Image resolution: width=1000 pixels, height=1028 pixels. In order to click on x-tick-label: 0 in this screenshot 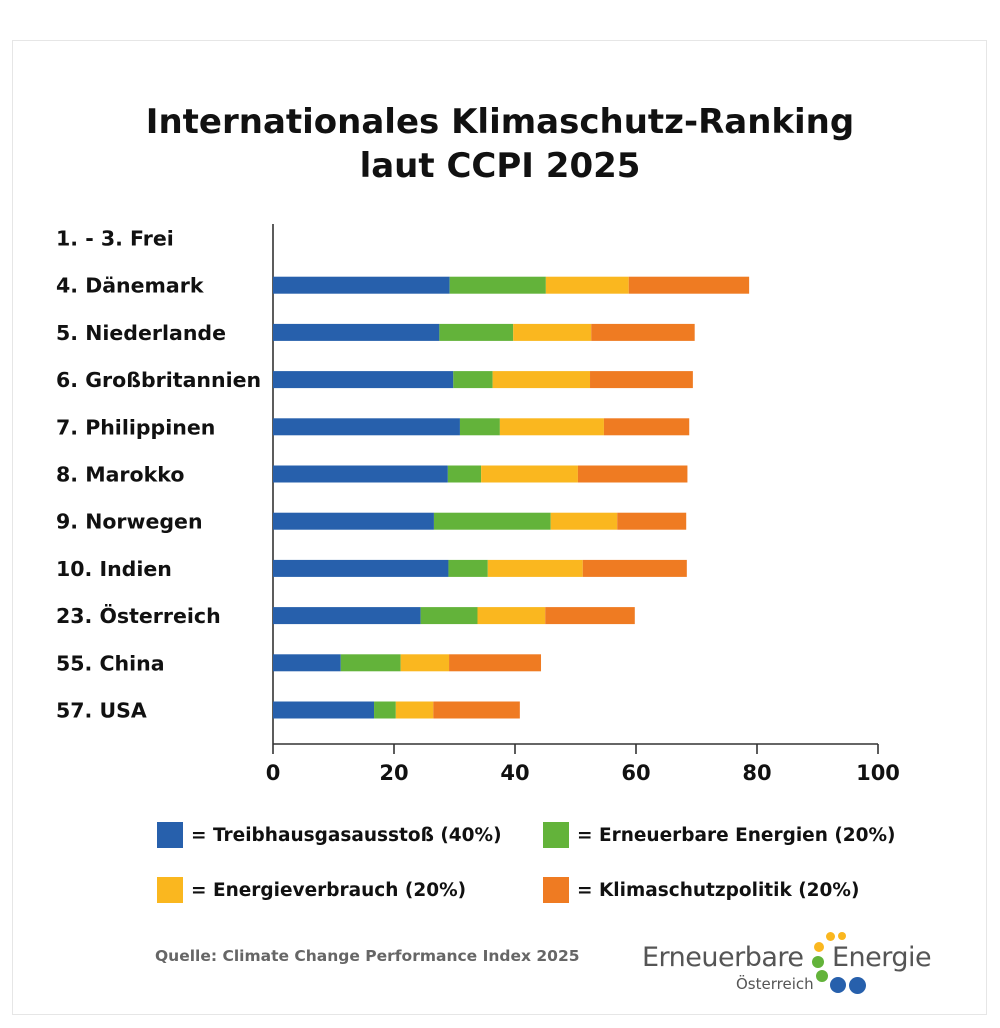, I will do `click(273, 773)`.